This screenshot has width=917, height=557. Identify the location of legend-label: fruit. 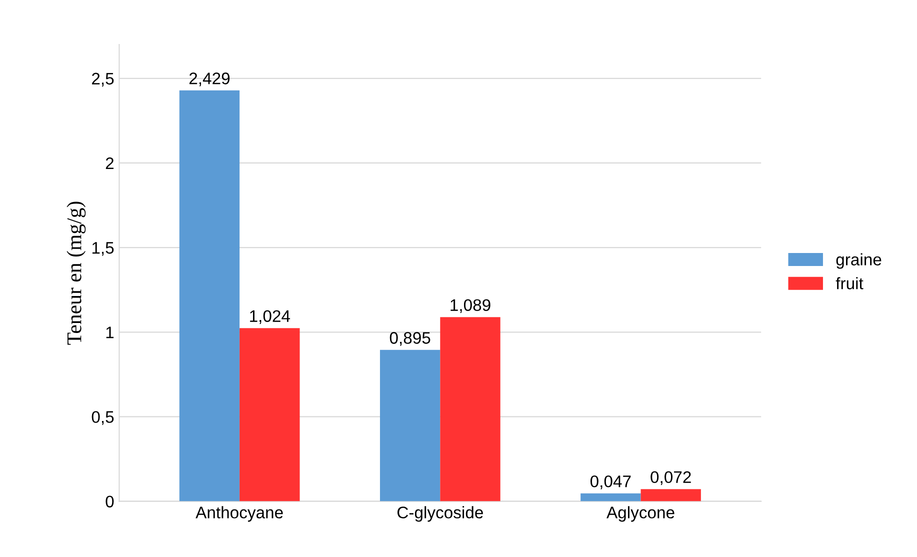
(850, 283).